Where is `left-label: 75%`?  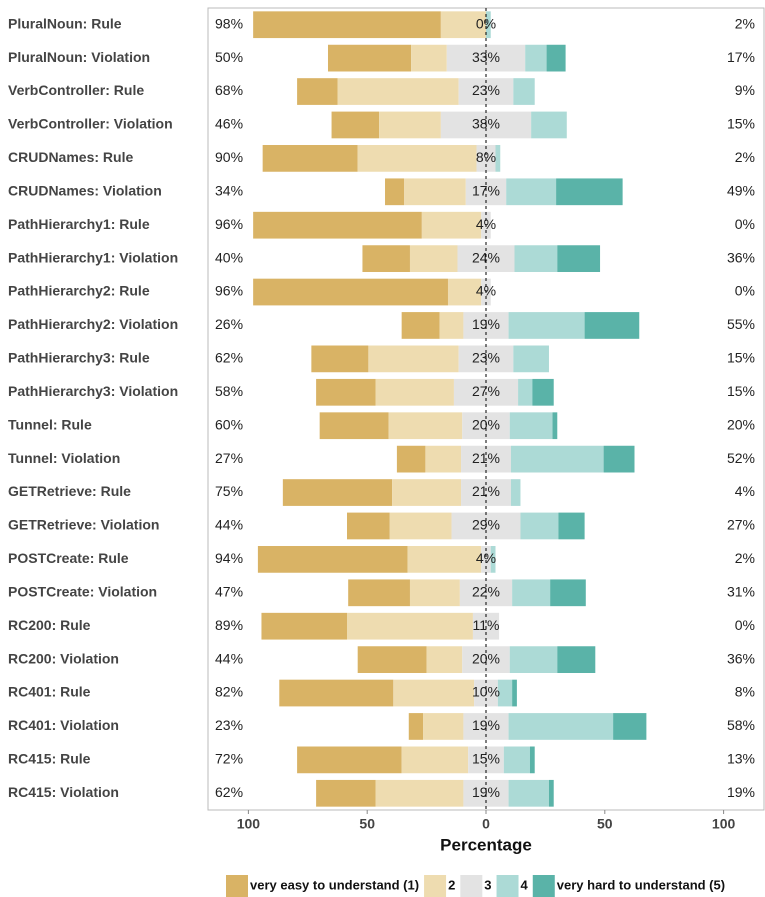 left-label: 75% is located at coordinates (229, 491).